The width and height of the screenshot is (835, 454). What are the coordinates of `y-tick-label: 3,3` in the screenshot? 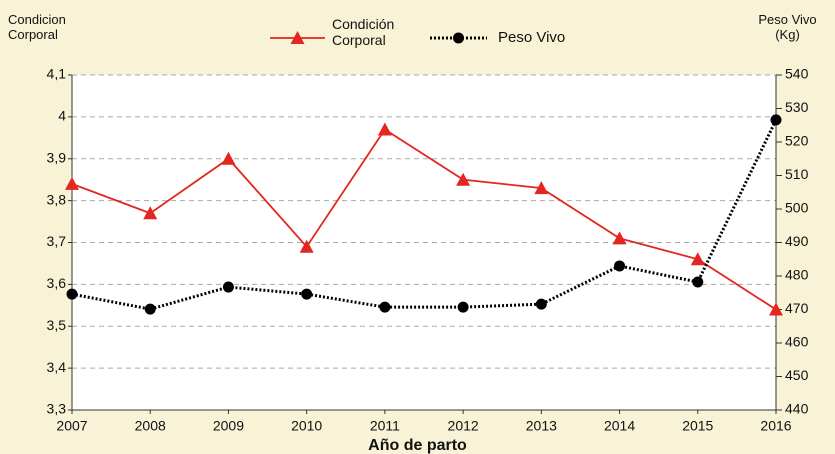 It's located at (57, 409).